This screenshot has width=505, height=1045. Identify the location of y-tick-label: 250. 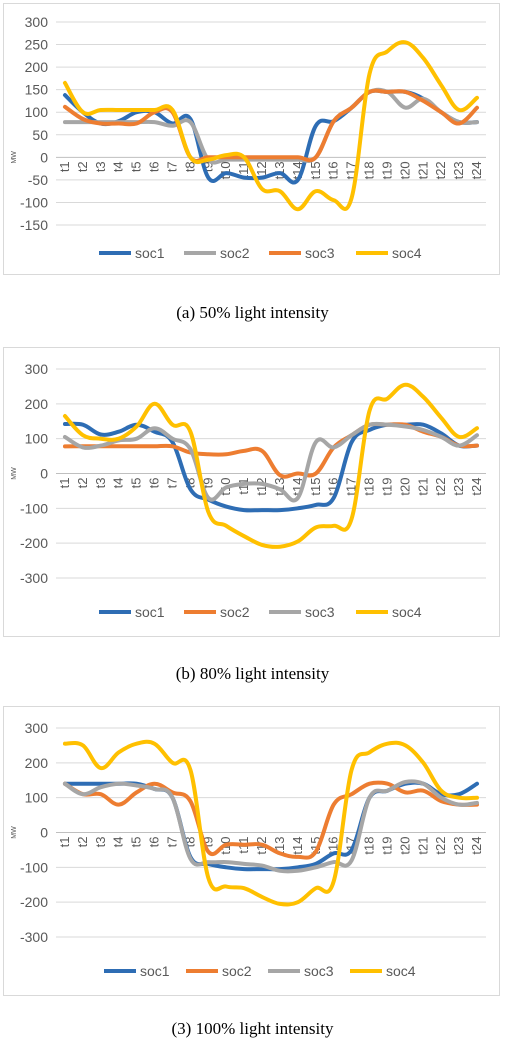
(37, 45).